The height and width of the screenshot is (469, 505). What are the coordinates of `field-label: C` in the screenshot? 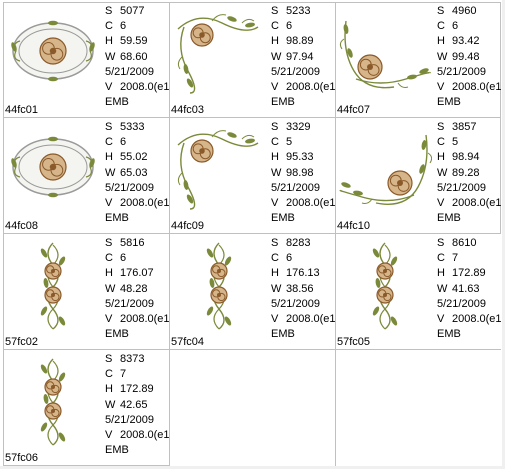 It's located at (441, 258).